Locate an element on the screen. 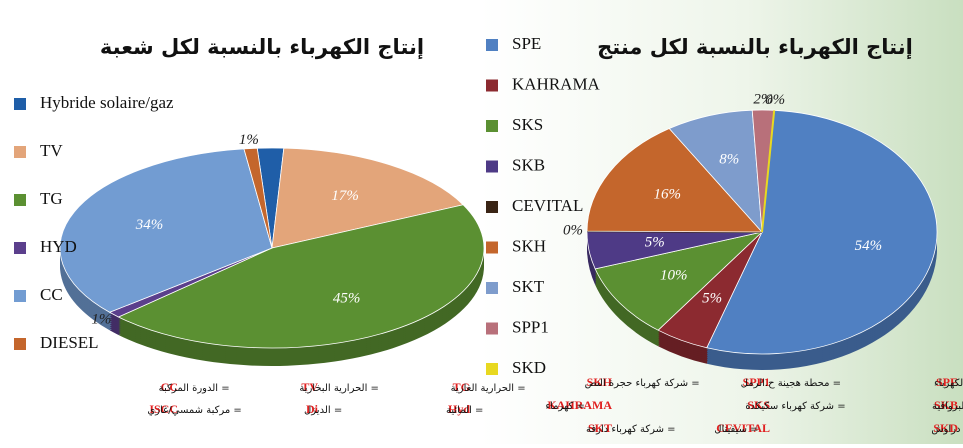 The width and height of the screenshot is (963, 448). note-text: = شركة كهرباء سكيكدة is located at coordinates (795, 406).